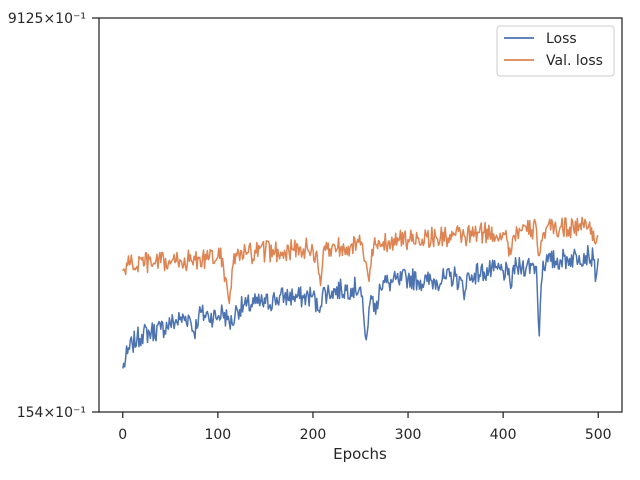 The height and width of the screenshot is (480, 640). What do you see at coordinates (555, 51) in the screenshot?
I see `legend: Loss Val. loss` at bounding box center [555, 51].